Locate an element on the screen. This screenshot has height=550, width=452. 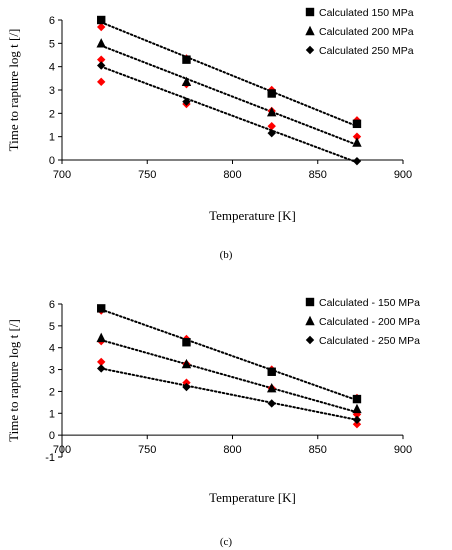
legend-entry: Calculated - 150 MPa is located at coordinates (369, 303).